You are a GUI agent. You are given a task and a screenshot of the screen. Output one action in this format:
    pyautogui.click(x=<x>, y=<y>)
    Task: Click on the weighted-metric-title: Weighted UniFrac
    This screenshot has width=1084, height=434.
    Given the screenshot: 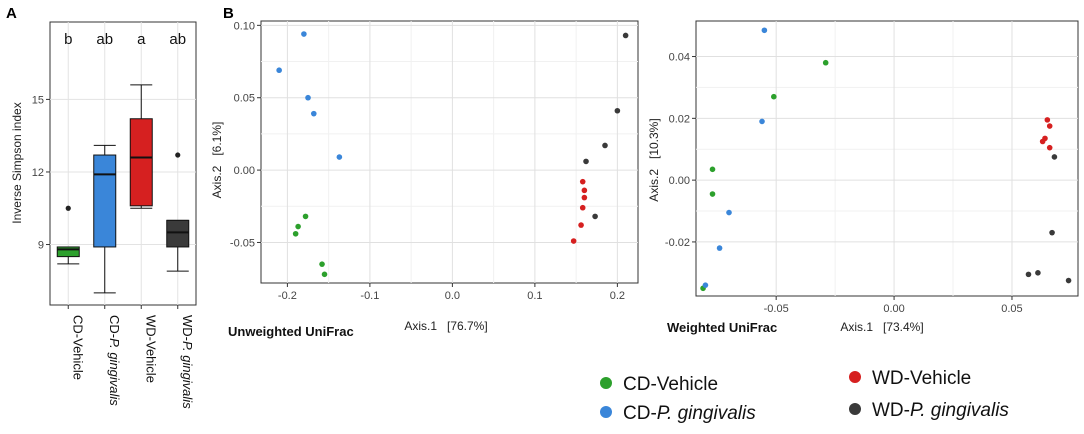 What is the action you would take?
    pyautogui.click(x=722, y=327)
    